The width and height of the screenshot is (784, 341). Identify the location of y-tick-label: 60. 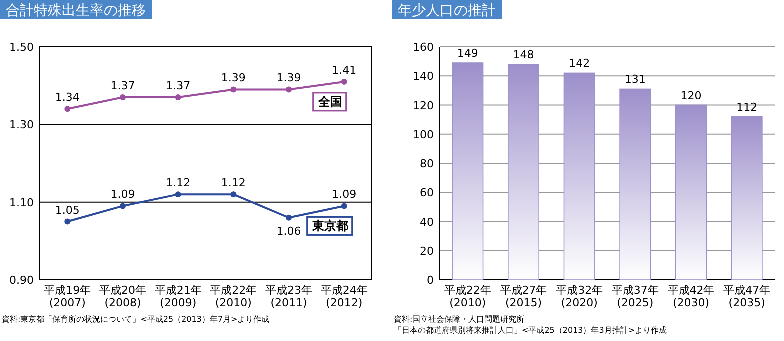
(427, 193).